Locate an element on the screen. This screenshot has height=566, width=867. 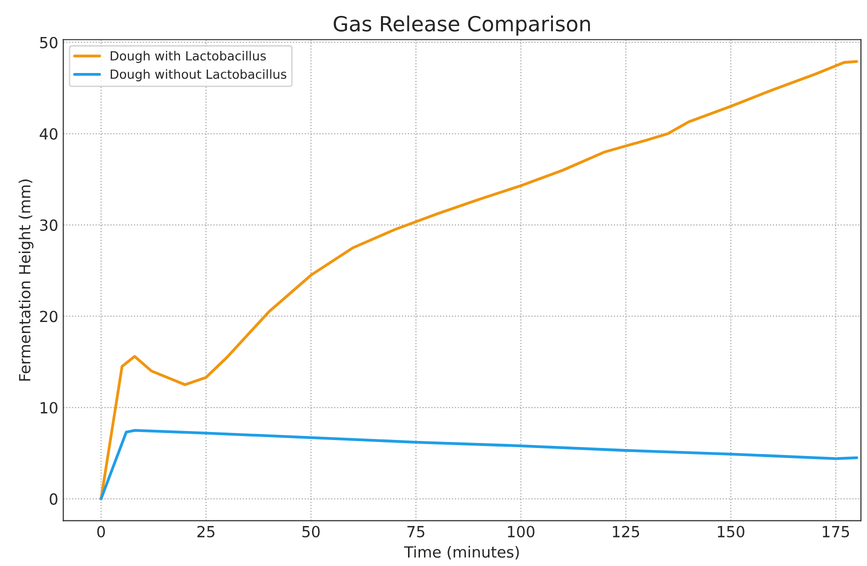
y-tick-label: 20 is located at coordinates (49, 316).